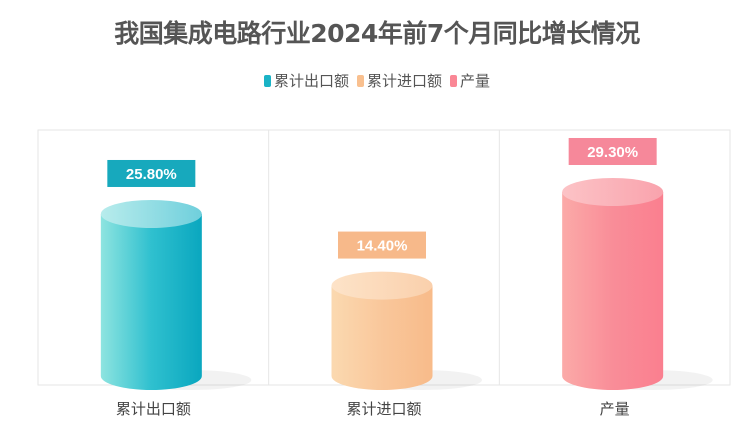  I want to click on legend-item: 累计出口额, so click(306, 80).